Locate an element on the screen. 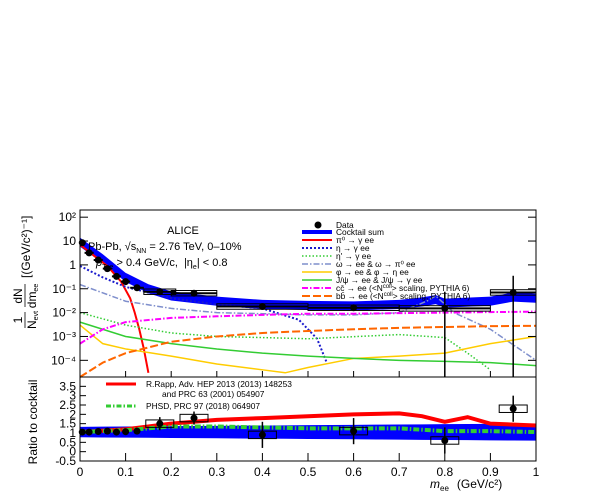  svg-text: dN is located at coordinates (18, 295).